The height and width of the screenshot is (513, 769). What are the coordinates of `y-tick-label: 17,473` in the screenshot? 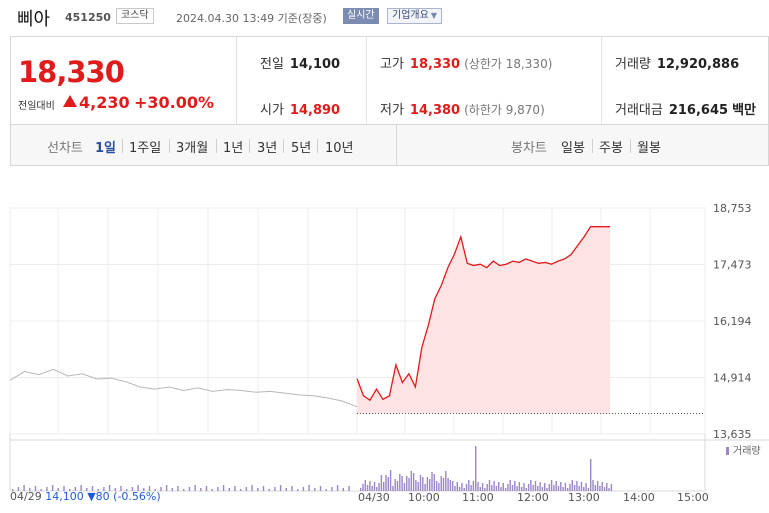 It's located at (732, 265).